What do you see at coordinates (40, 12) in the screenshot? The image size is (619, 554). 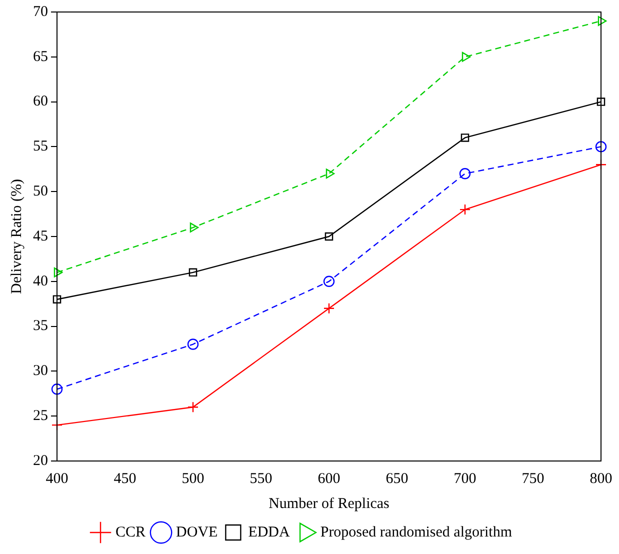 I see `y-tick-label: 70` at bounding box center [40, 12].